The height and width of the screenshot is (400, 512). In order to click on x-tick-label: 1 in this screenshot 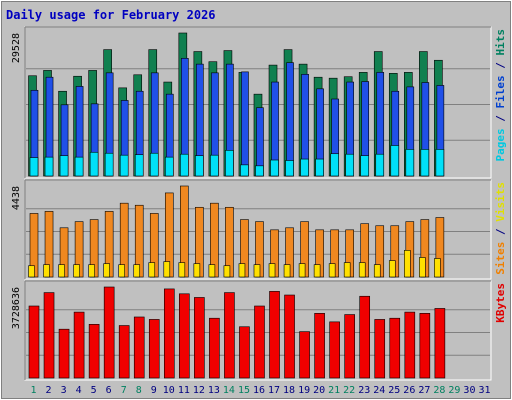, I will do `click(34, 390)`.